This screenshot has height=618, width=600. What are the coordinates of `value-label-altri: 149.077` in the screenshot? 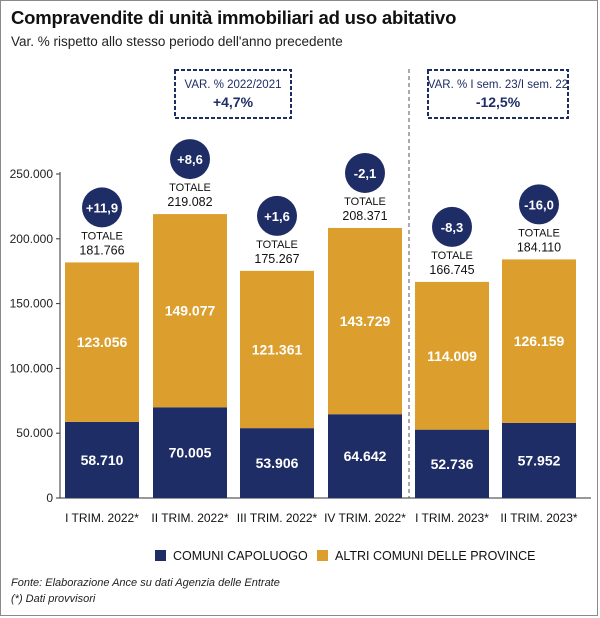 It's located at (190, 311).